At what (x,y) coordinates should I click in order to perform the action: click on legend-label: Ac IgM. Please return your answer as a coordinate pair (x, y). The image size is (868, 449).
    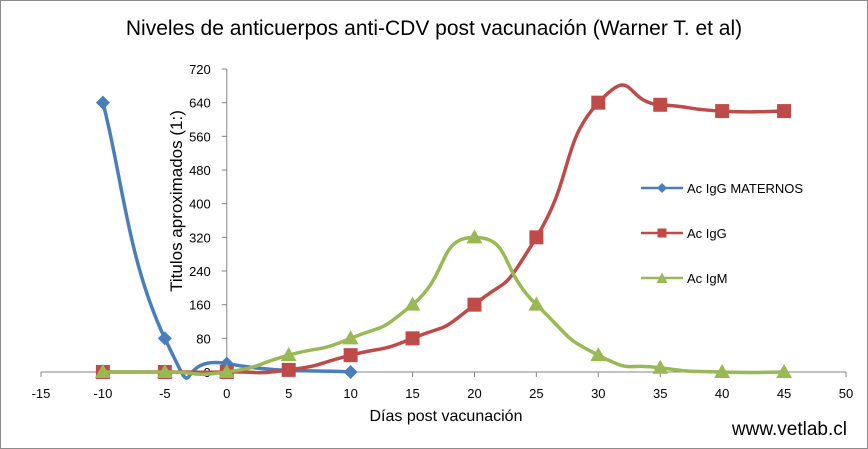
    Looking at the image, I should click on (707, 278).